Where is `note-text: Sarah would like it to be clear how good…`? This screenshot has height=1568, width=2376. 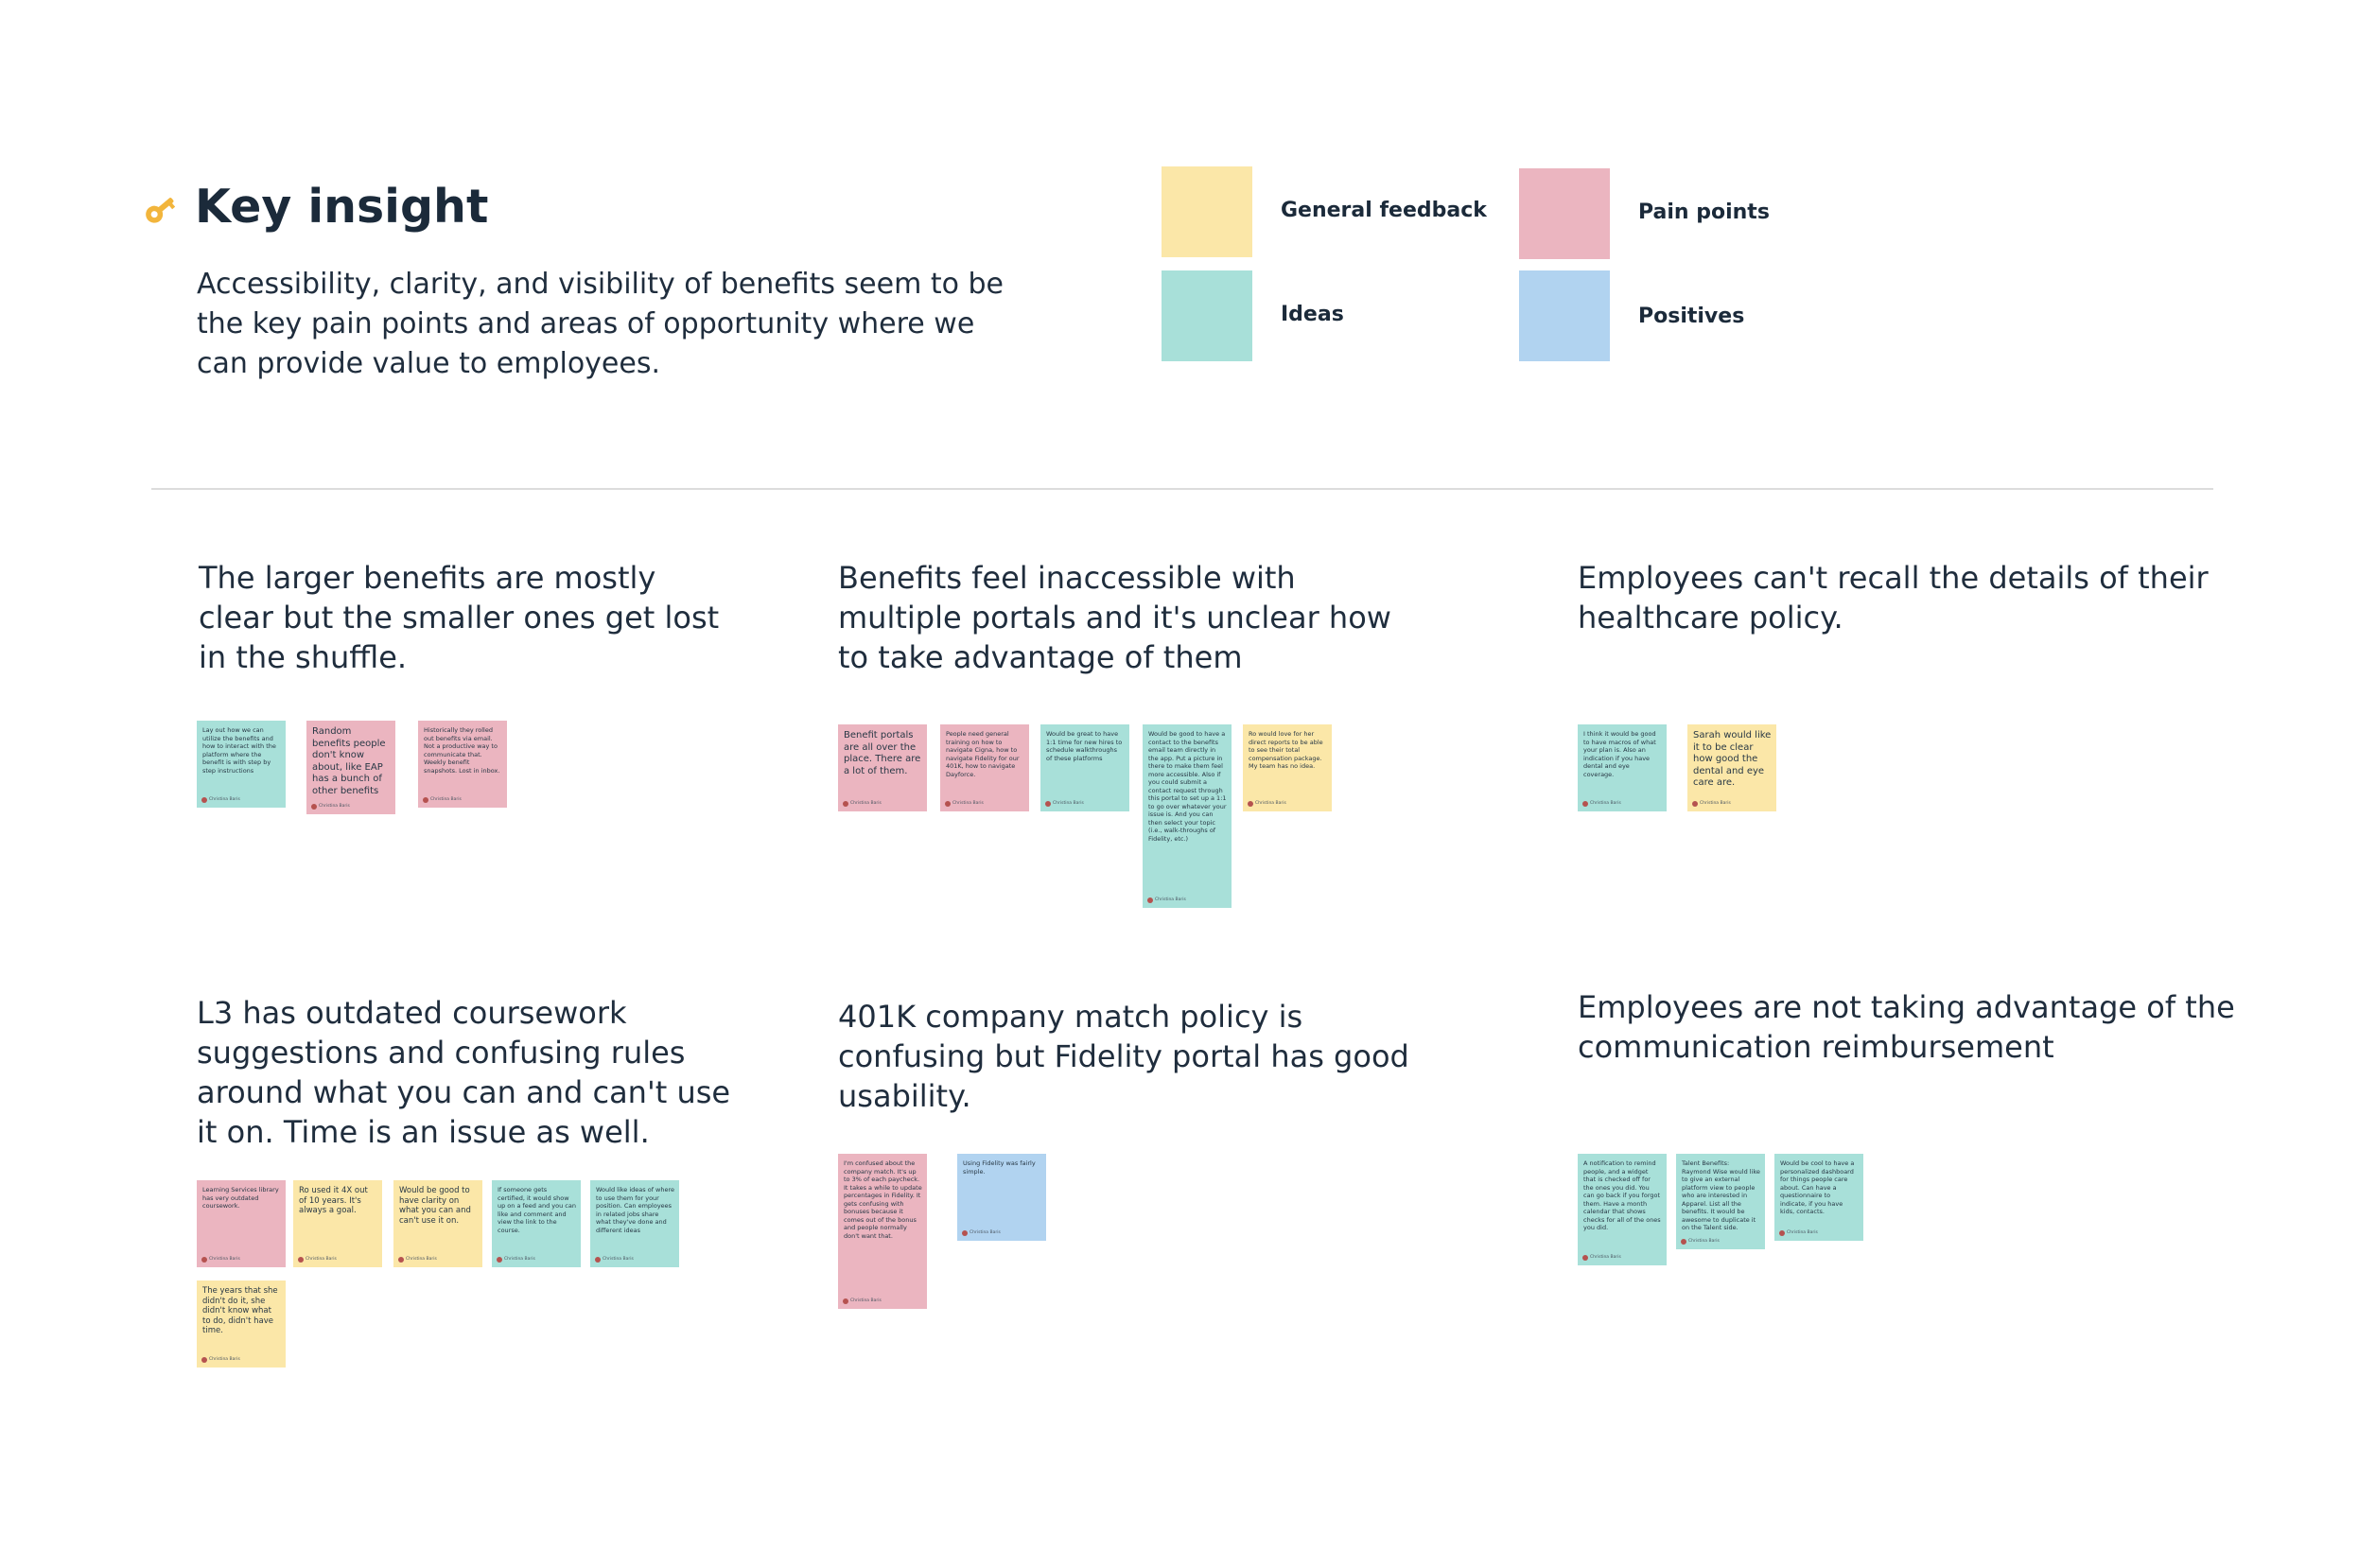
note-text: Sarah would like it to be clear how good… is located at coordinates (1732, 759).